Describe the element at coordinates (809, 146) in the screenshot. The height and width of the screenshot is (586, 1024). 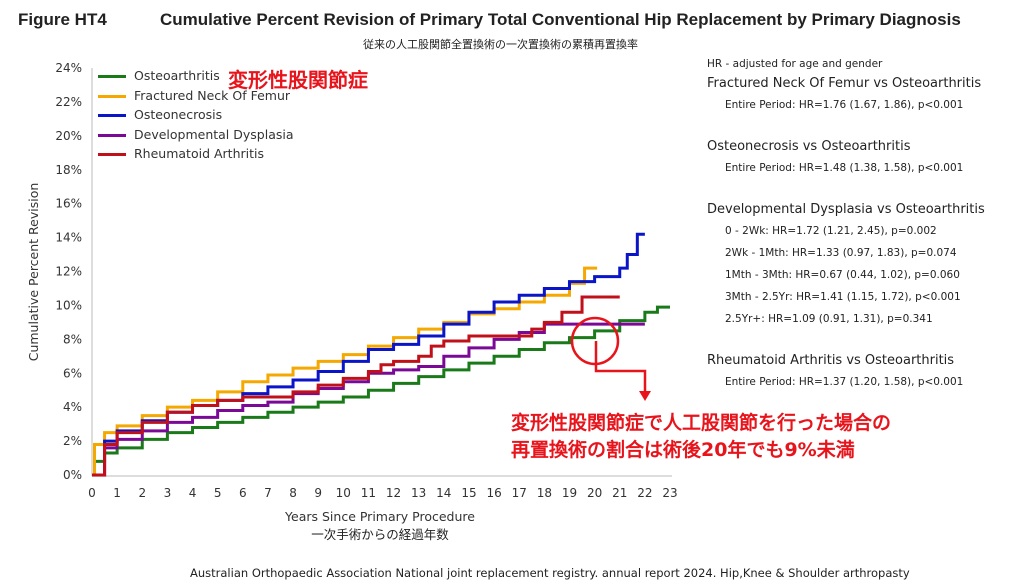
I see `hr-group-title: Osteonecrosis vs Osteoarthritis` at that location.